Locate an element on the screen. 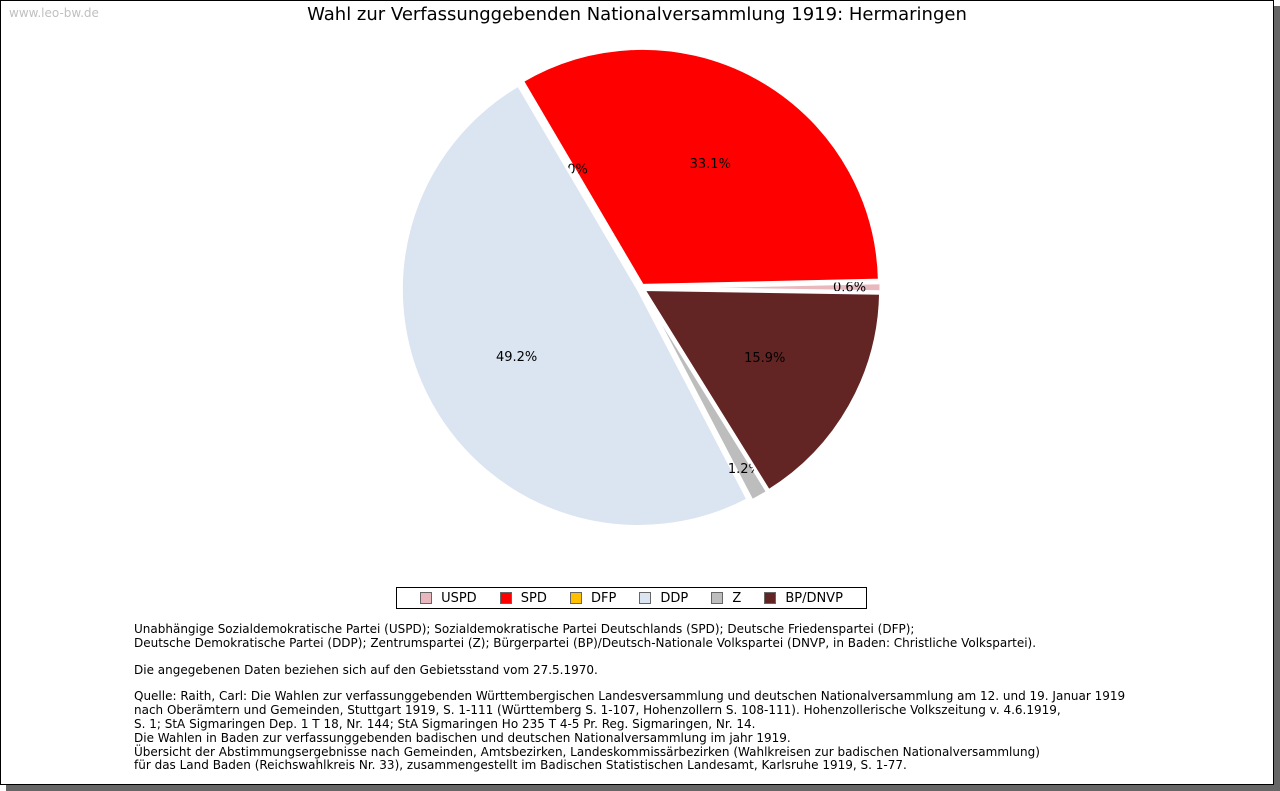 The width and height of the screenshot is (1280, 791). legend-swatch-uspd is located at coordinates (426, 598).